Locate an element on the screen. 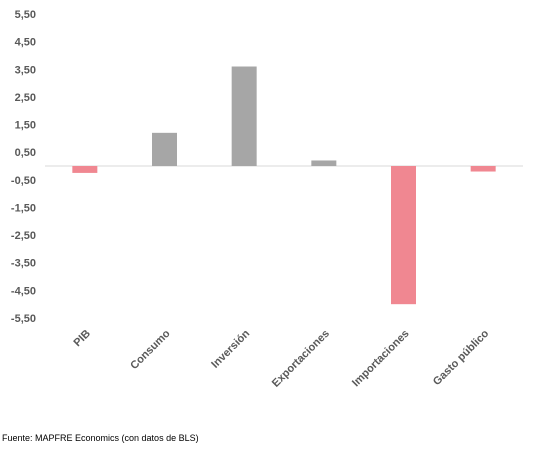 Image resolution: width=537 pixels, height=449 pixels. y-tick-label: 1,50 is located at coordinates (25, 126).